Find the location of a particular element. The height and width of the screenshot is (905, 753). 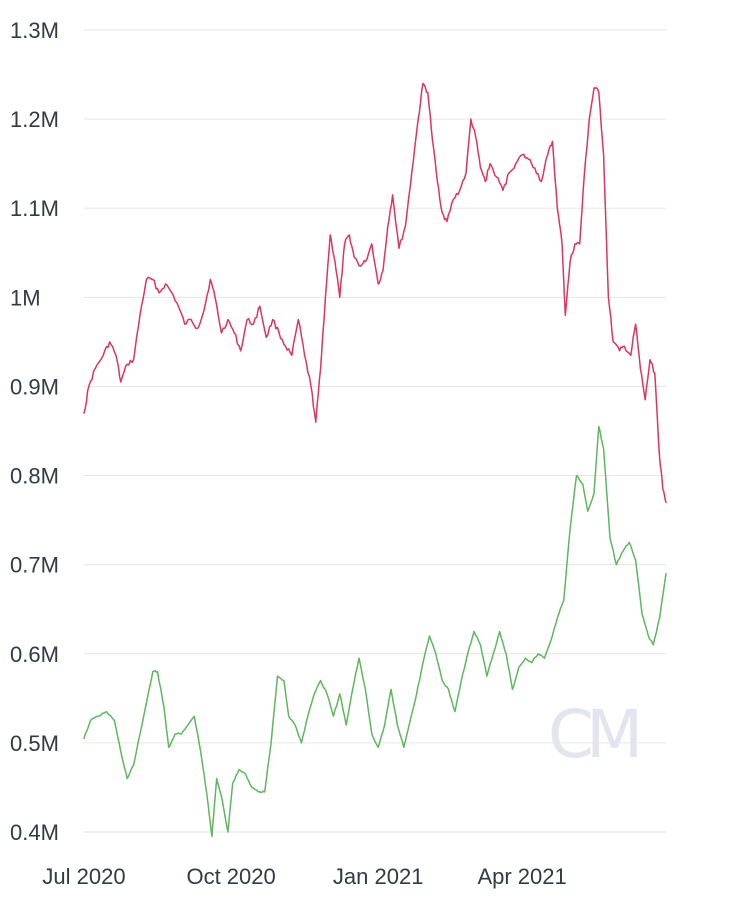

x-tick-label: Apr 2021 is located at coordinates (521, 876).